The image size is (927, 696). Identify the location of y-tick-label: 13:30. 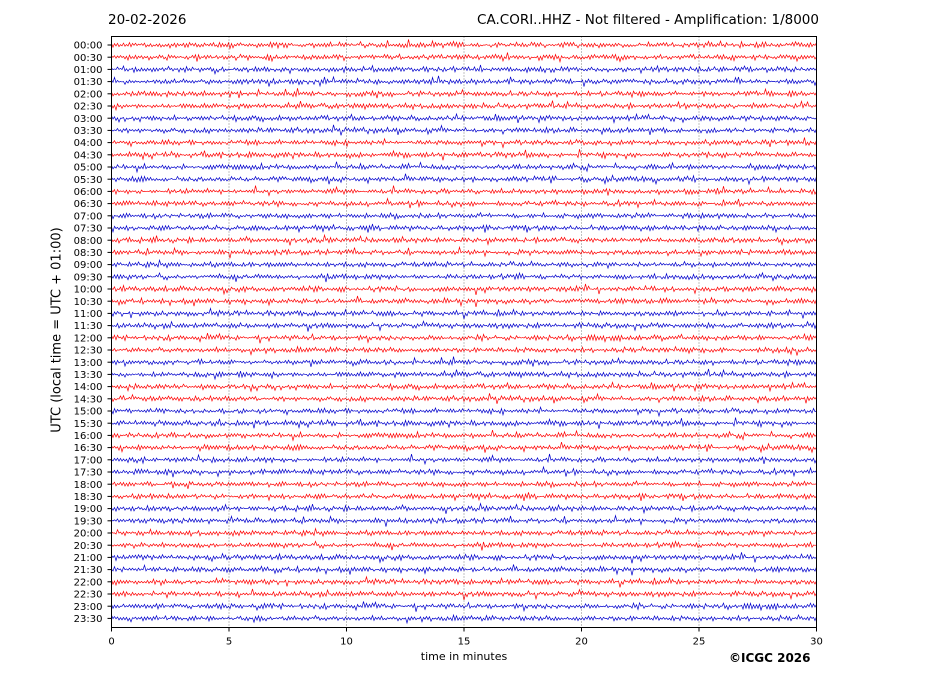
(88, 375).